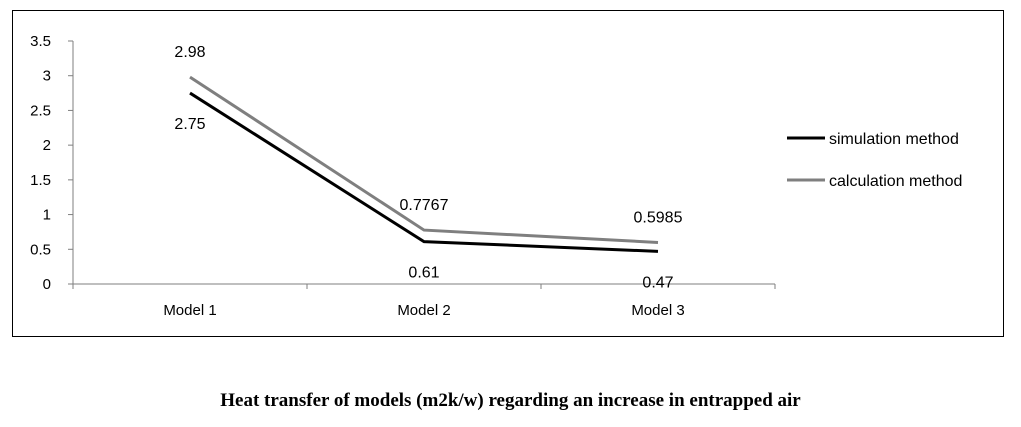  Describe the element at coordinates (189, 124) in the screenshot. I see `data-label: 2.75` at that location.